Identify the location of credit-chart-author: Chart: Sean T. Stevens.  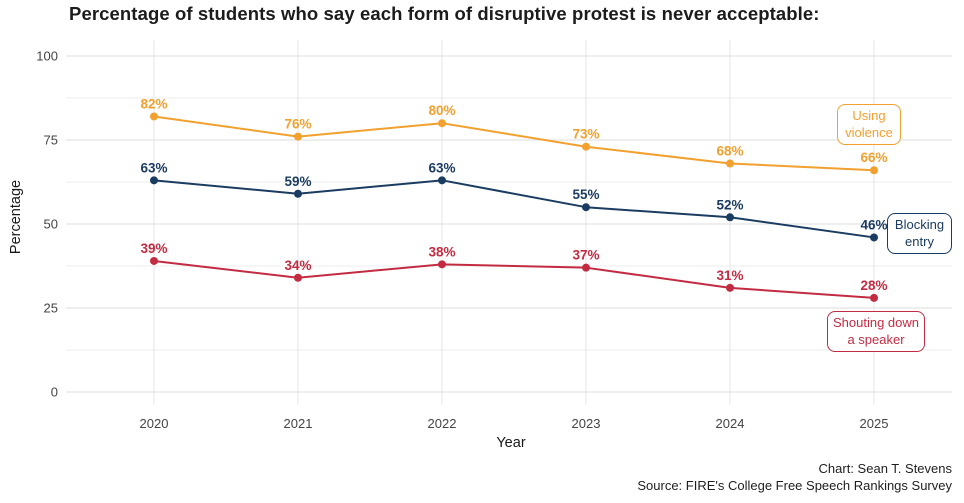
(885, 468).